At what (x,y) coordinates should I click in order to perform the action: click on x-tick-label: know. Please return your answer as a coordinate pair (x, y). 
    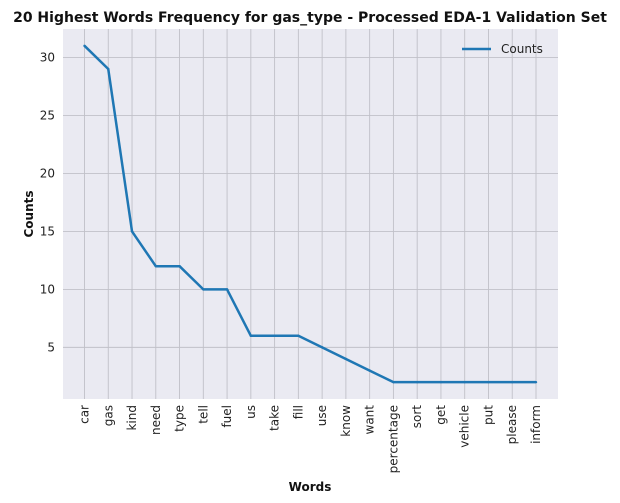
    Looking at the image, I should click on (346, 421).